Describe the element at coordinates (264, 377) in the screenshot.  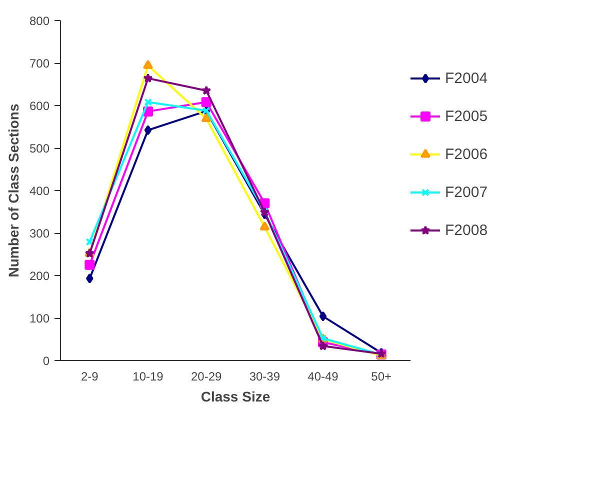
I see `x-tick-label: 30-39` at that location.